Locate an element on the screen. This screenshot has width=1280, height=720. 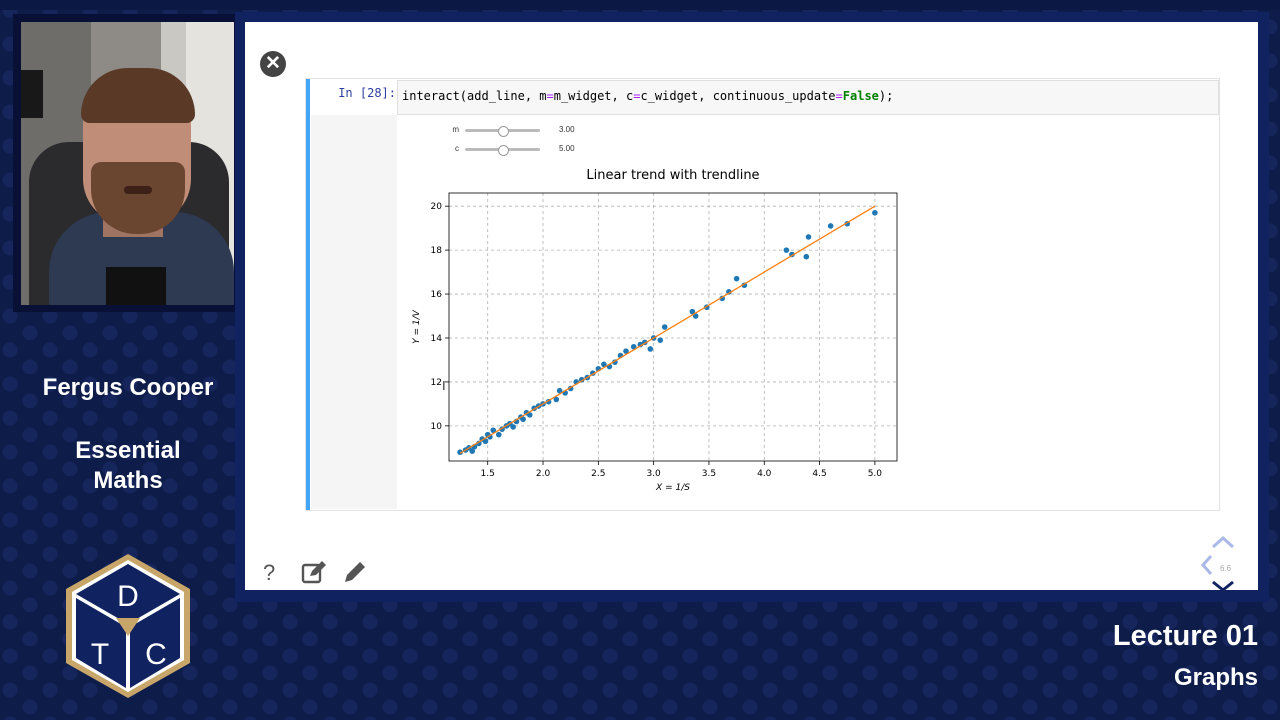
nav-left-icon is located at coordinates (1206, 565).